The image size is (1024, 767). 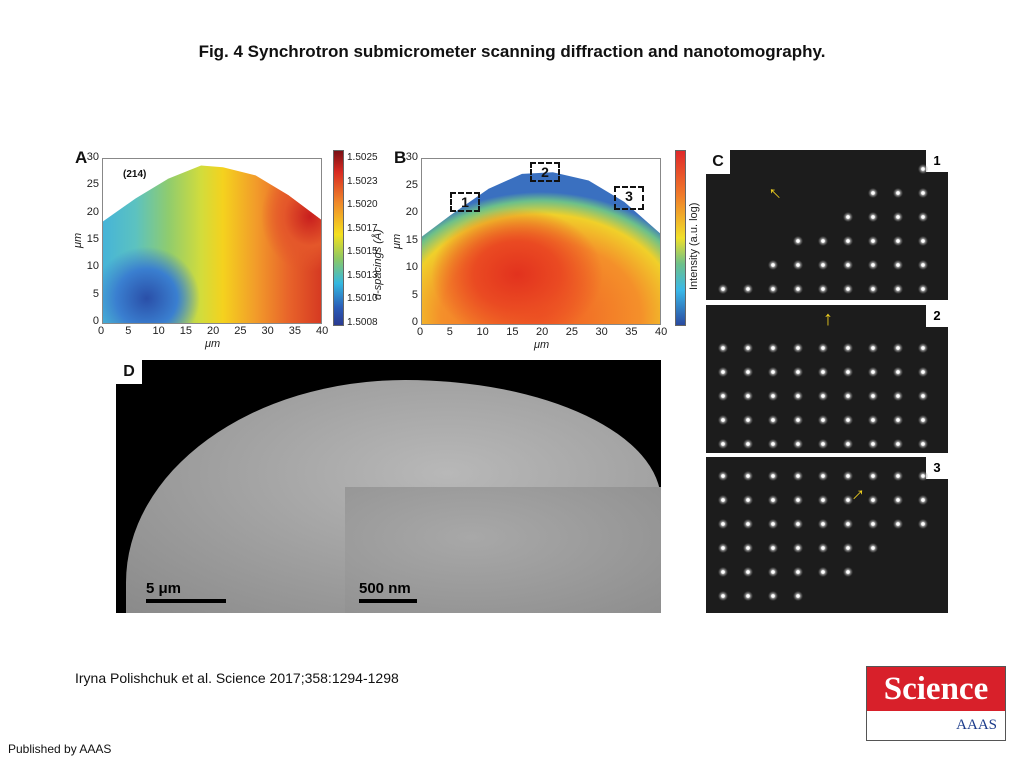 I want to click on x-tick-label: 0, so click(x=420, y=332).